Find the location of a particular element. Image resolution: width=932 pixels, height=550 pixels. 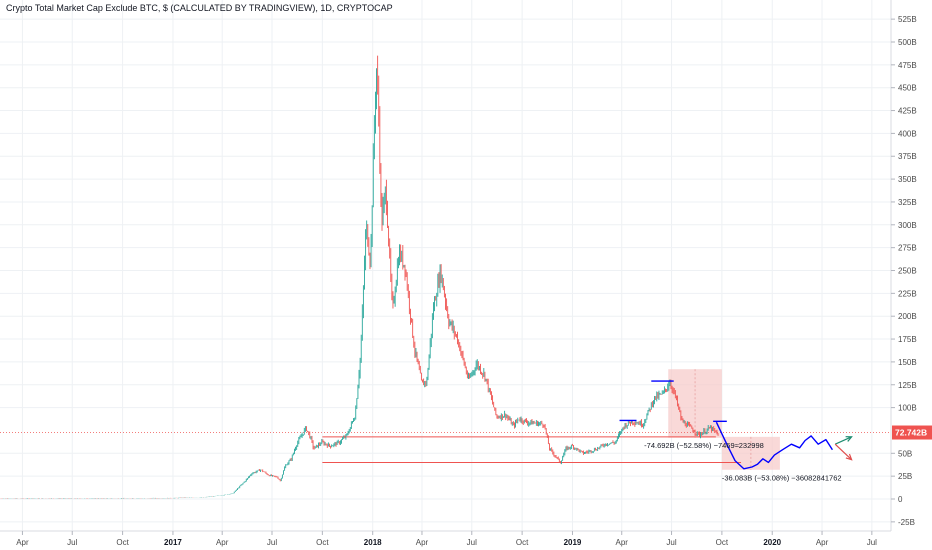

y-tick-label: -25B is located at coordinates (906, 522).